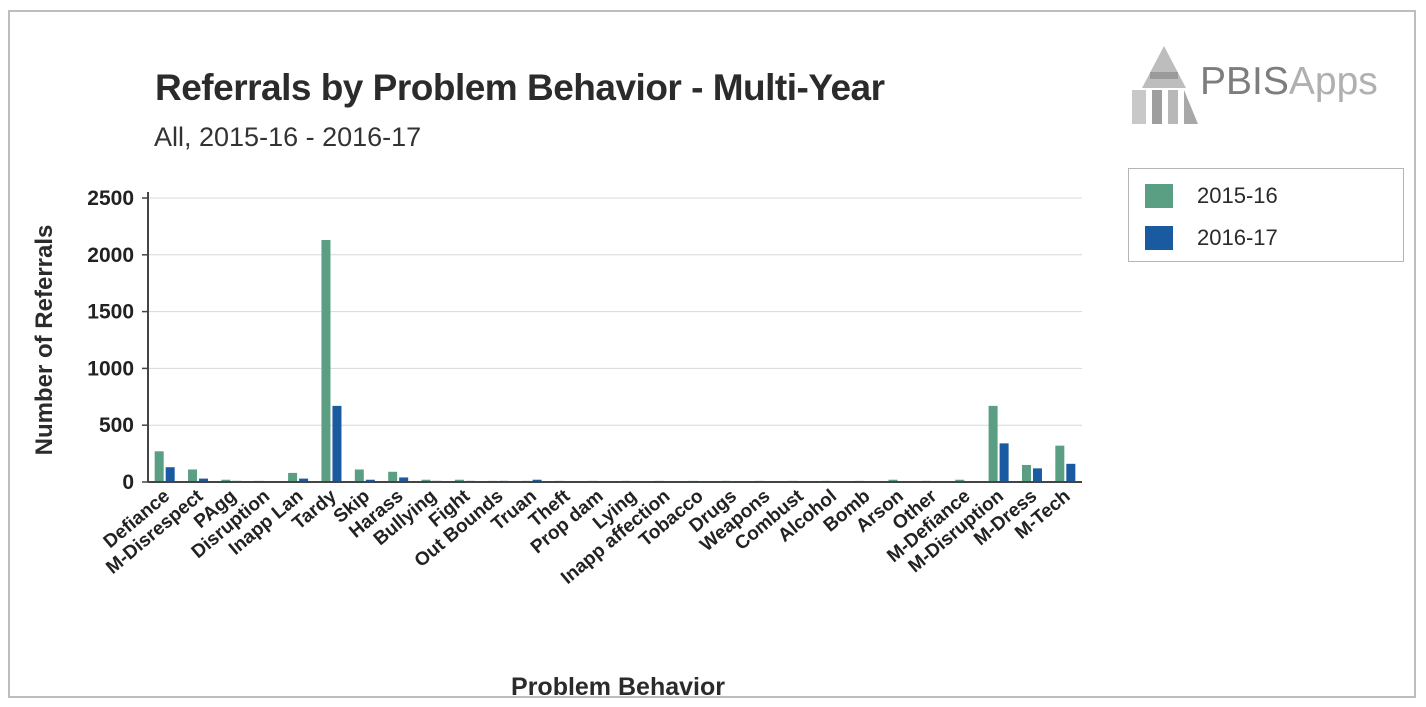 The height and width of the screenshot is (707, 1426). Describe the element at coordinates (110, 368) in the screenshot. I see `y-tick-label: 1000` at that location.